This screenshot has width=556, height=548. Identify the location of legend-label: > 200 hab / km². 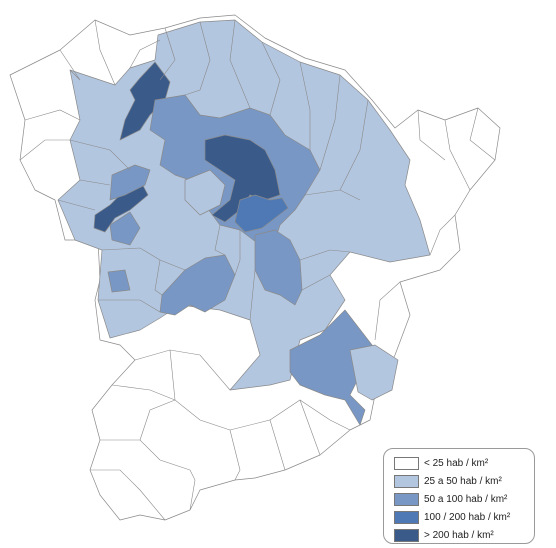
(459, 535).